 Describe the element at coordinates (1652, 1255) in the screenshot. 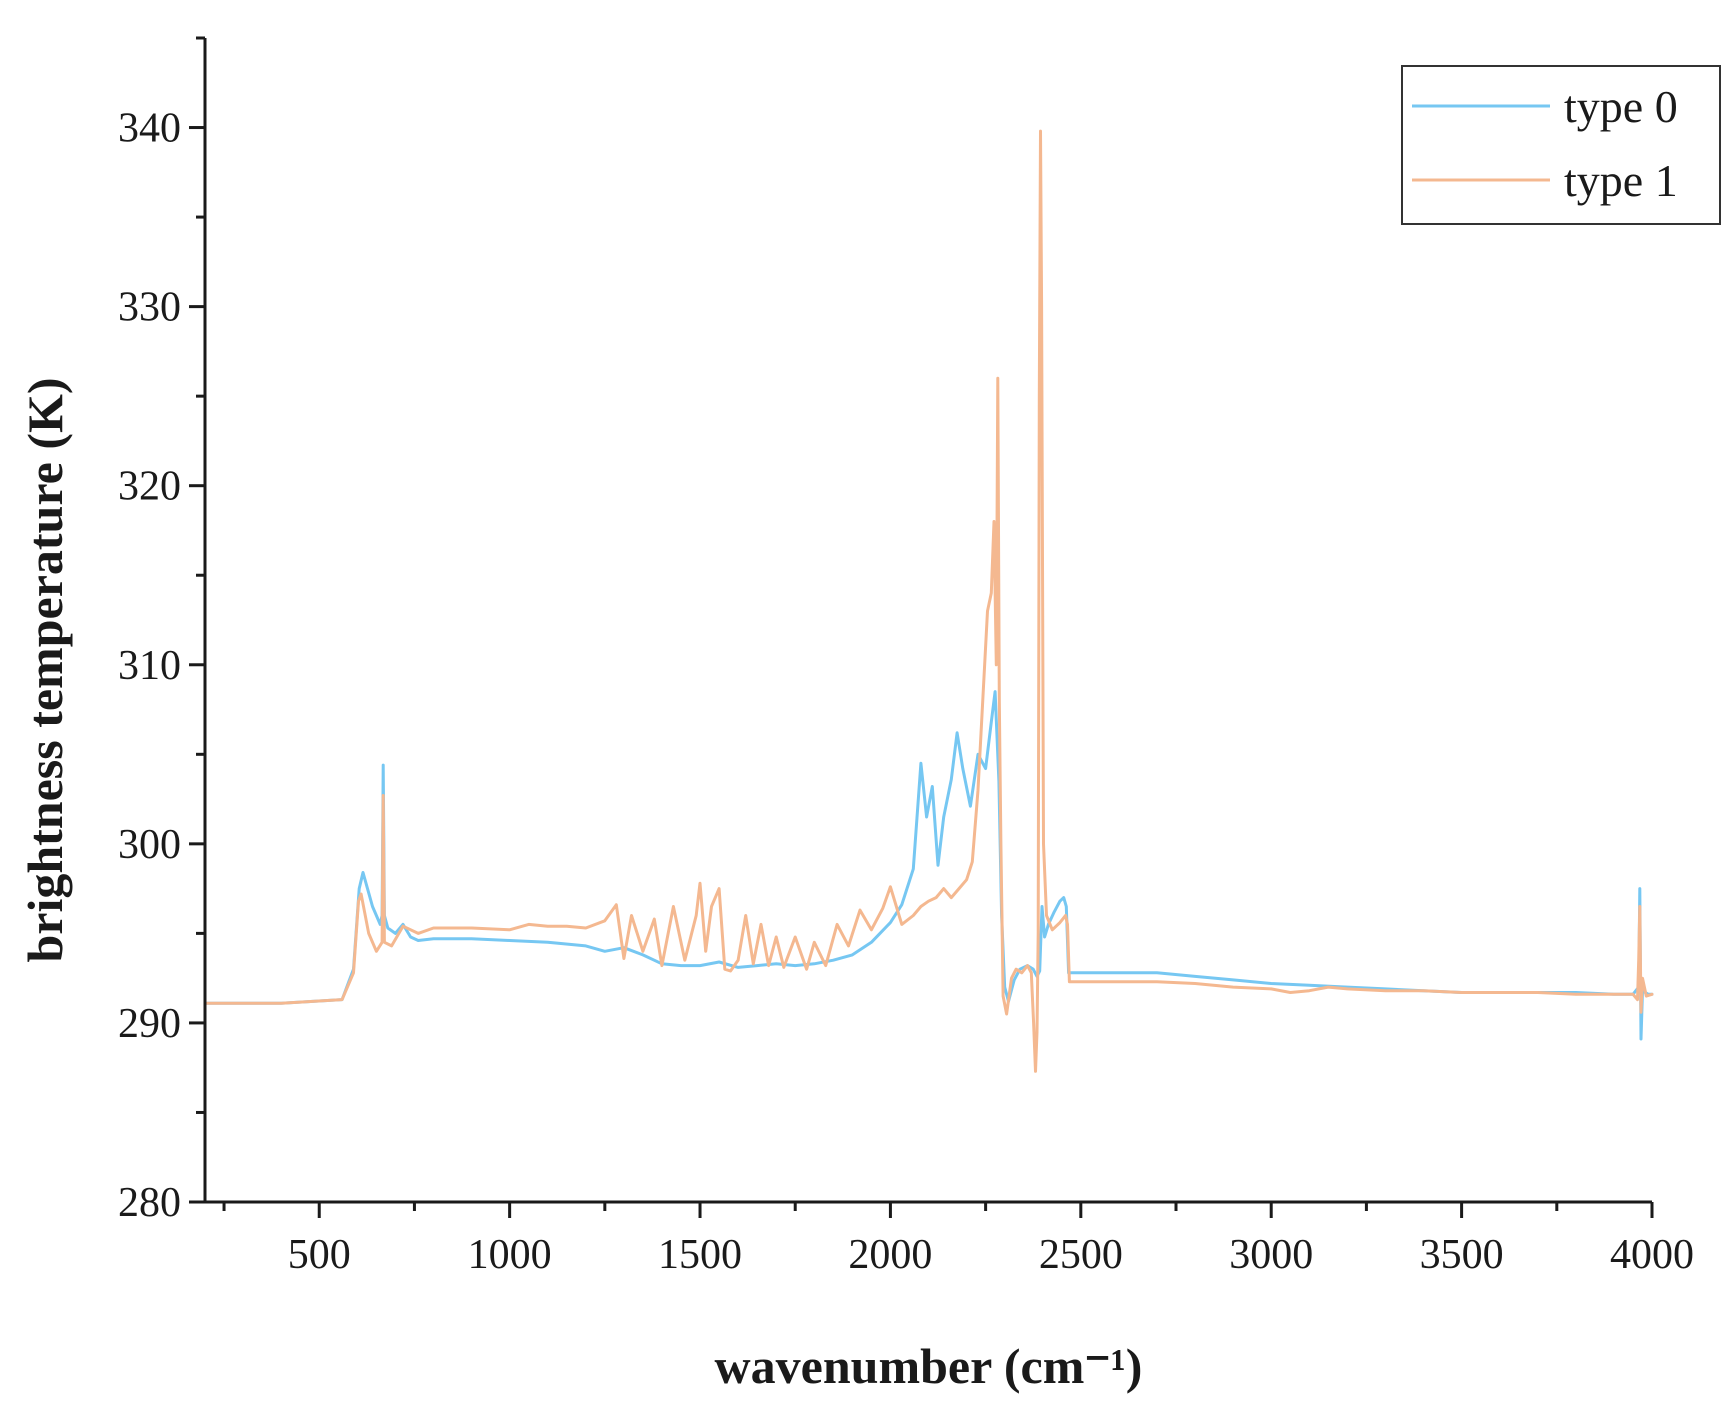

I see `x-tick-label: 4000` at that location.